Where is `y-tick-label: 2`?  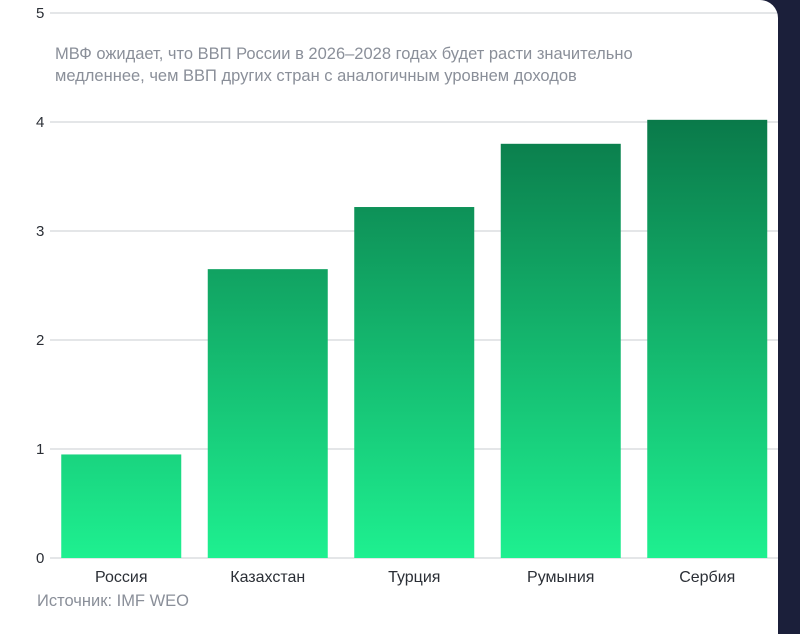 y-tick-label: 2 is located at coordinates (40, 340).